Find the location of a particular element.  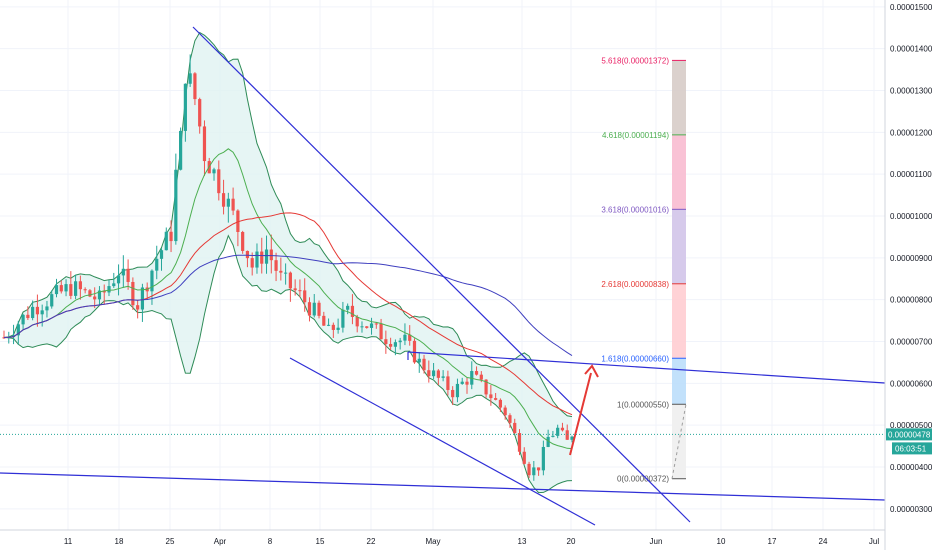

descending-support-line is located at coordinates (442, 441).